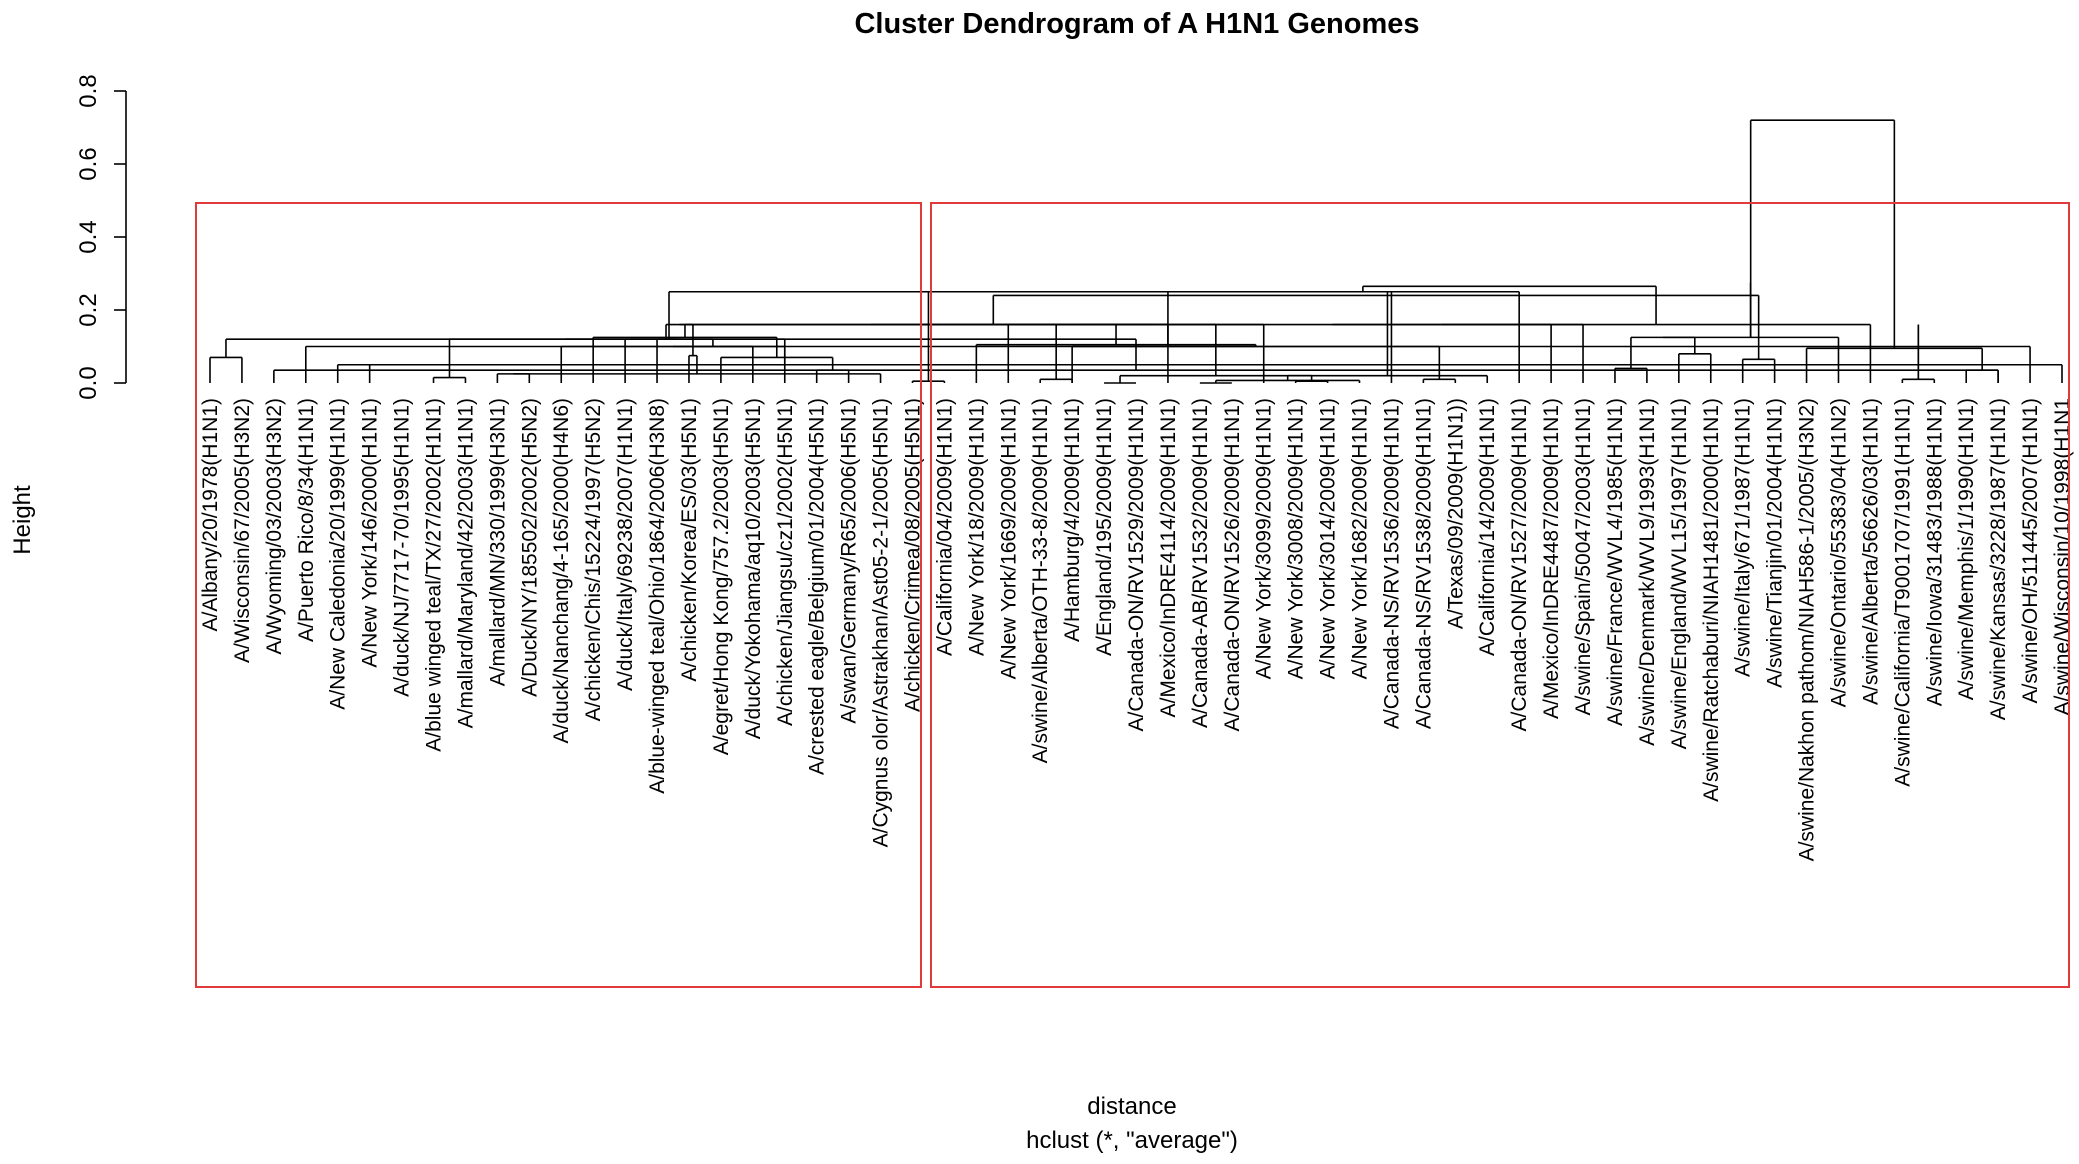  I want to click on leaf-label: A/California/04/2009(H1N1), so click(944, 527).